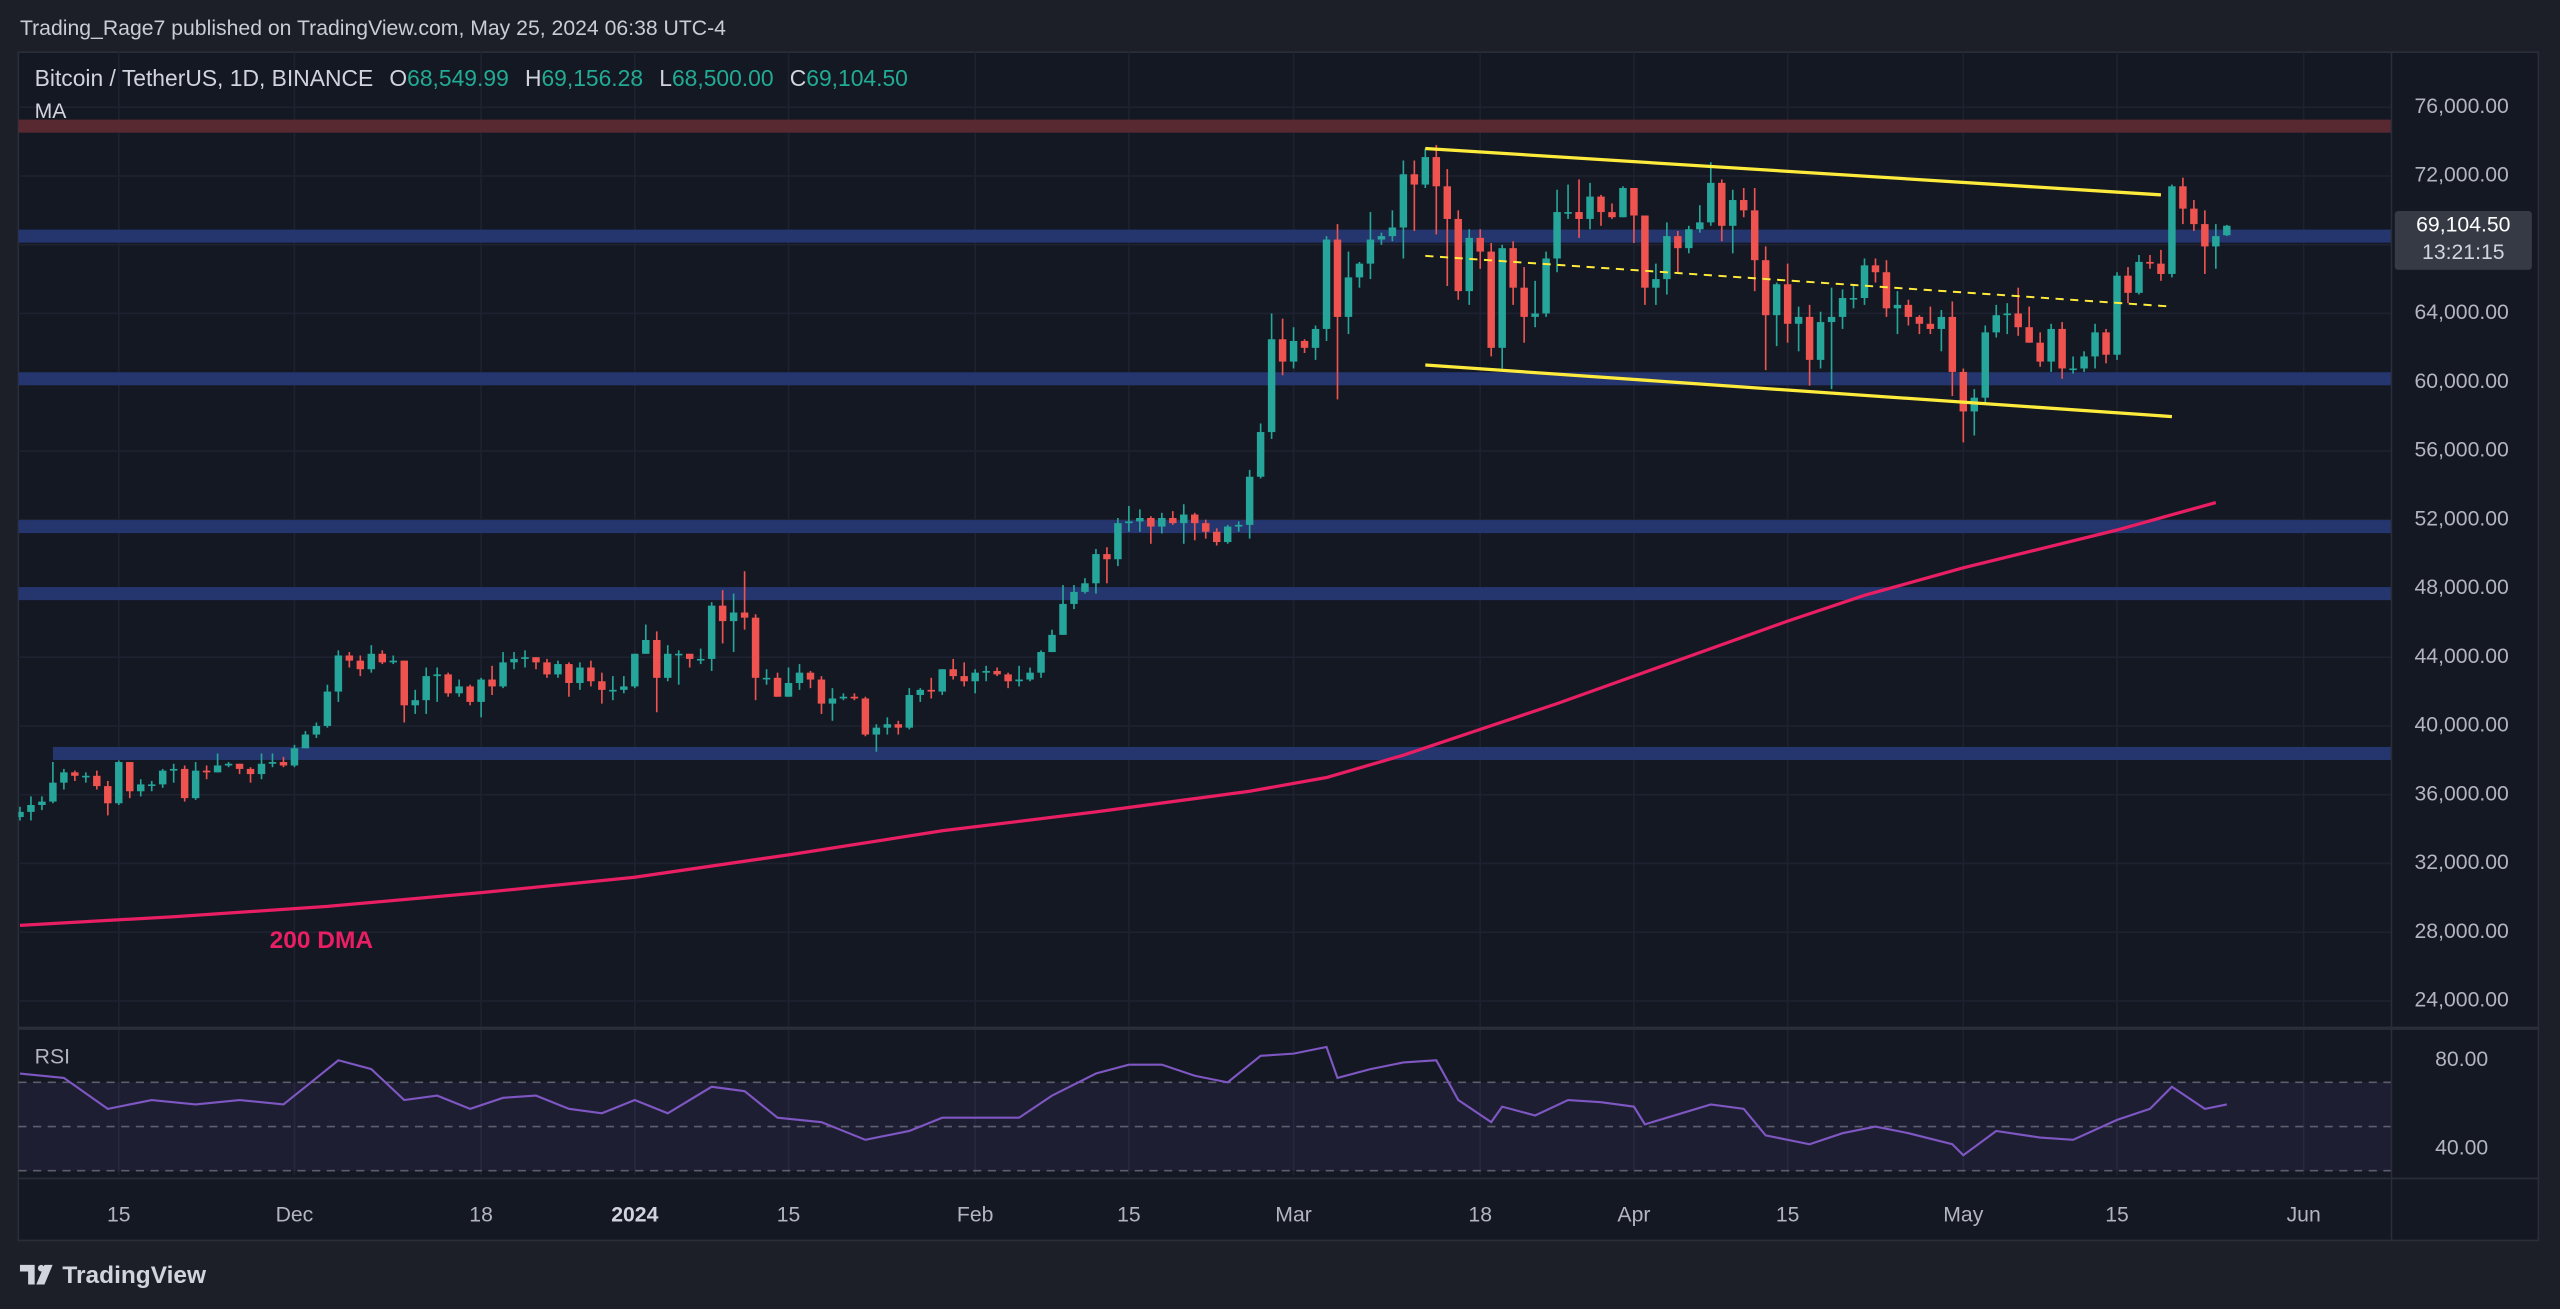 This screenshot has height=1309, width=2560. I want to click on ohlc-key: C, so click(798, 78).